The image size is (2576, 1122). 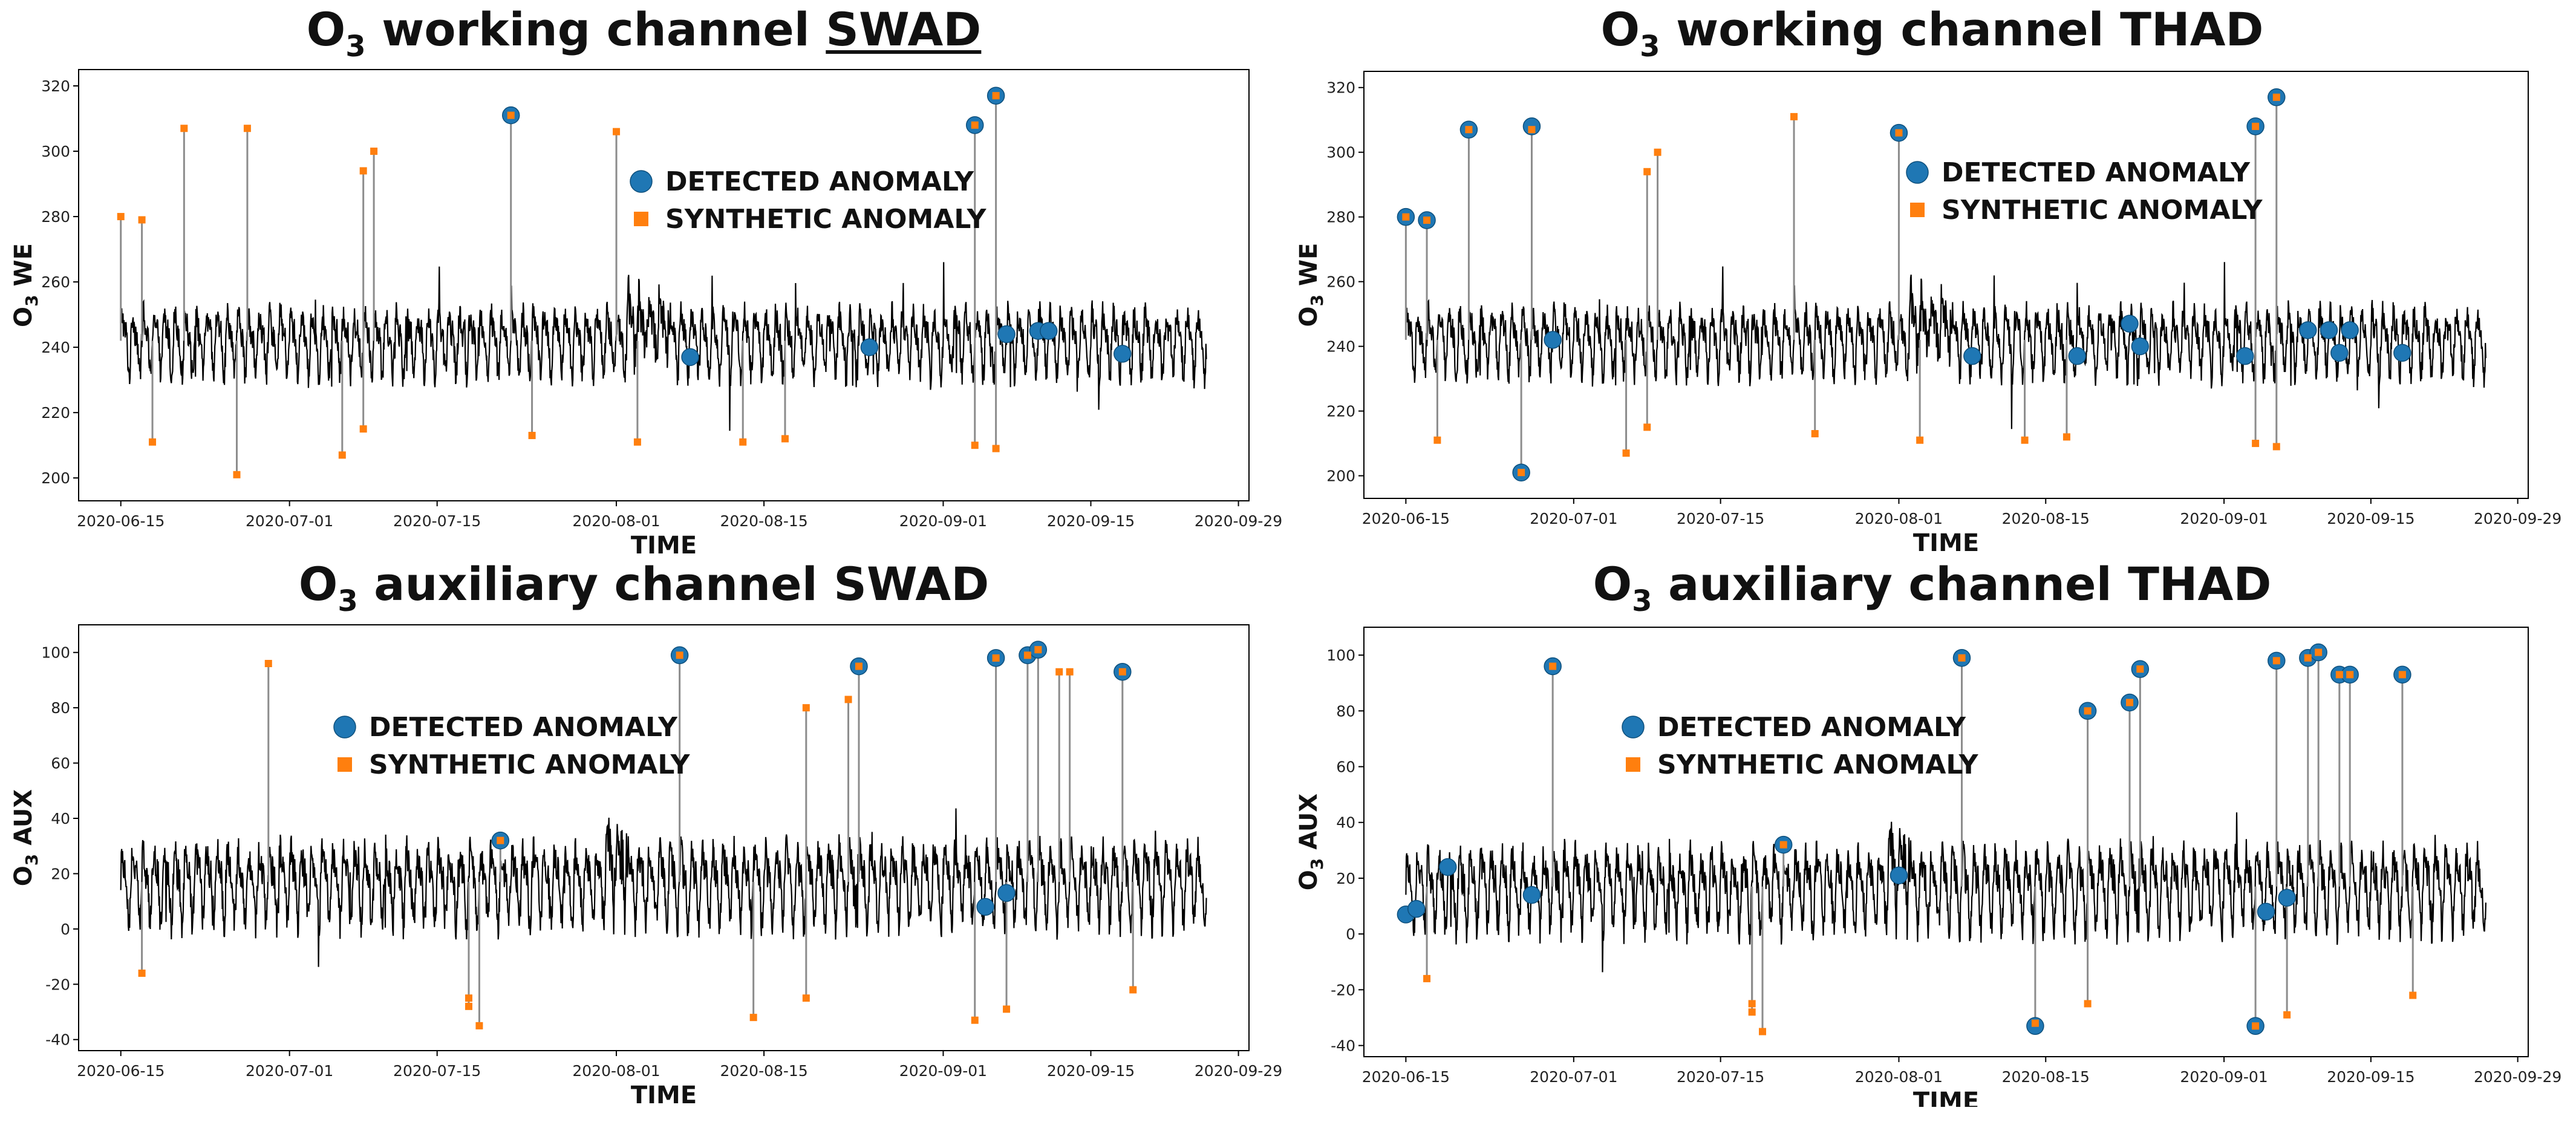 What do you see at coordinates (55, 347) in the screenshot?
I see `y-tick-label: 240` at bounding box center [55, 347].